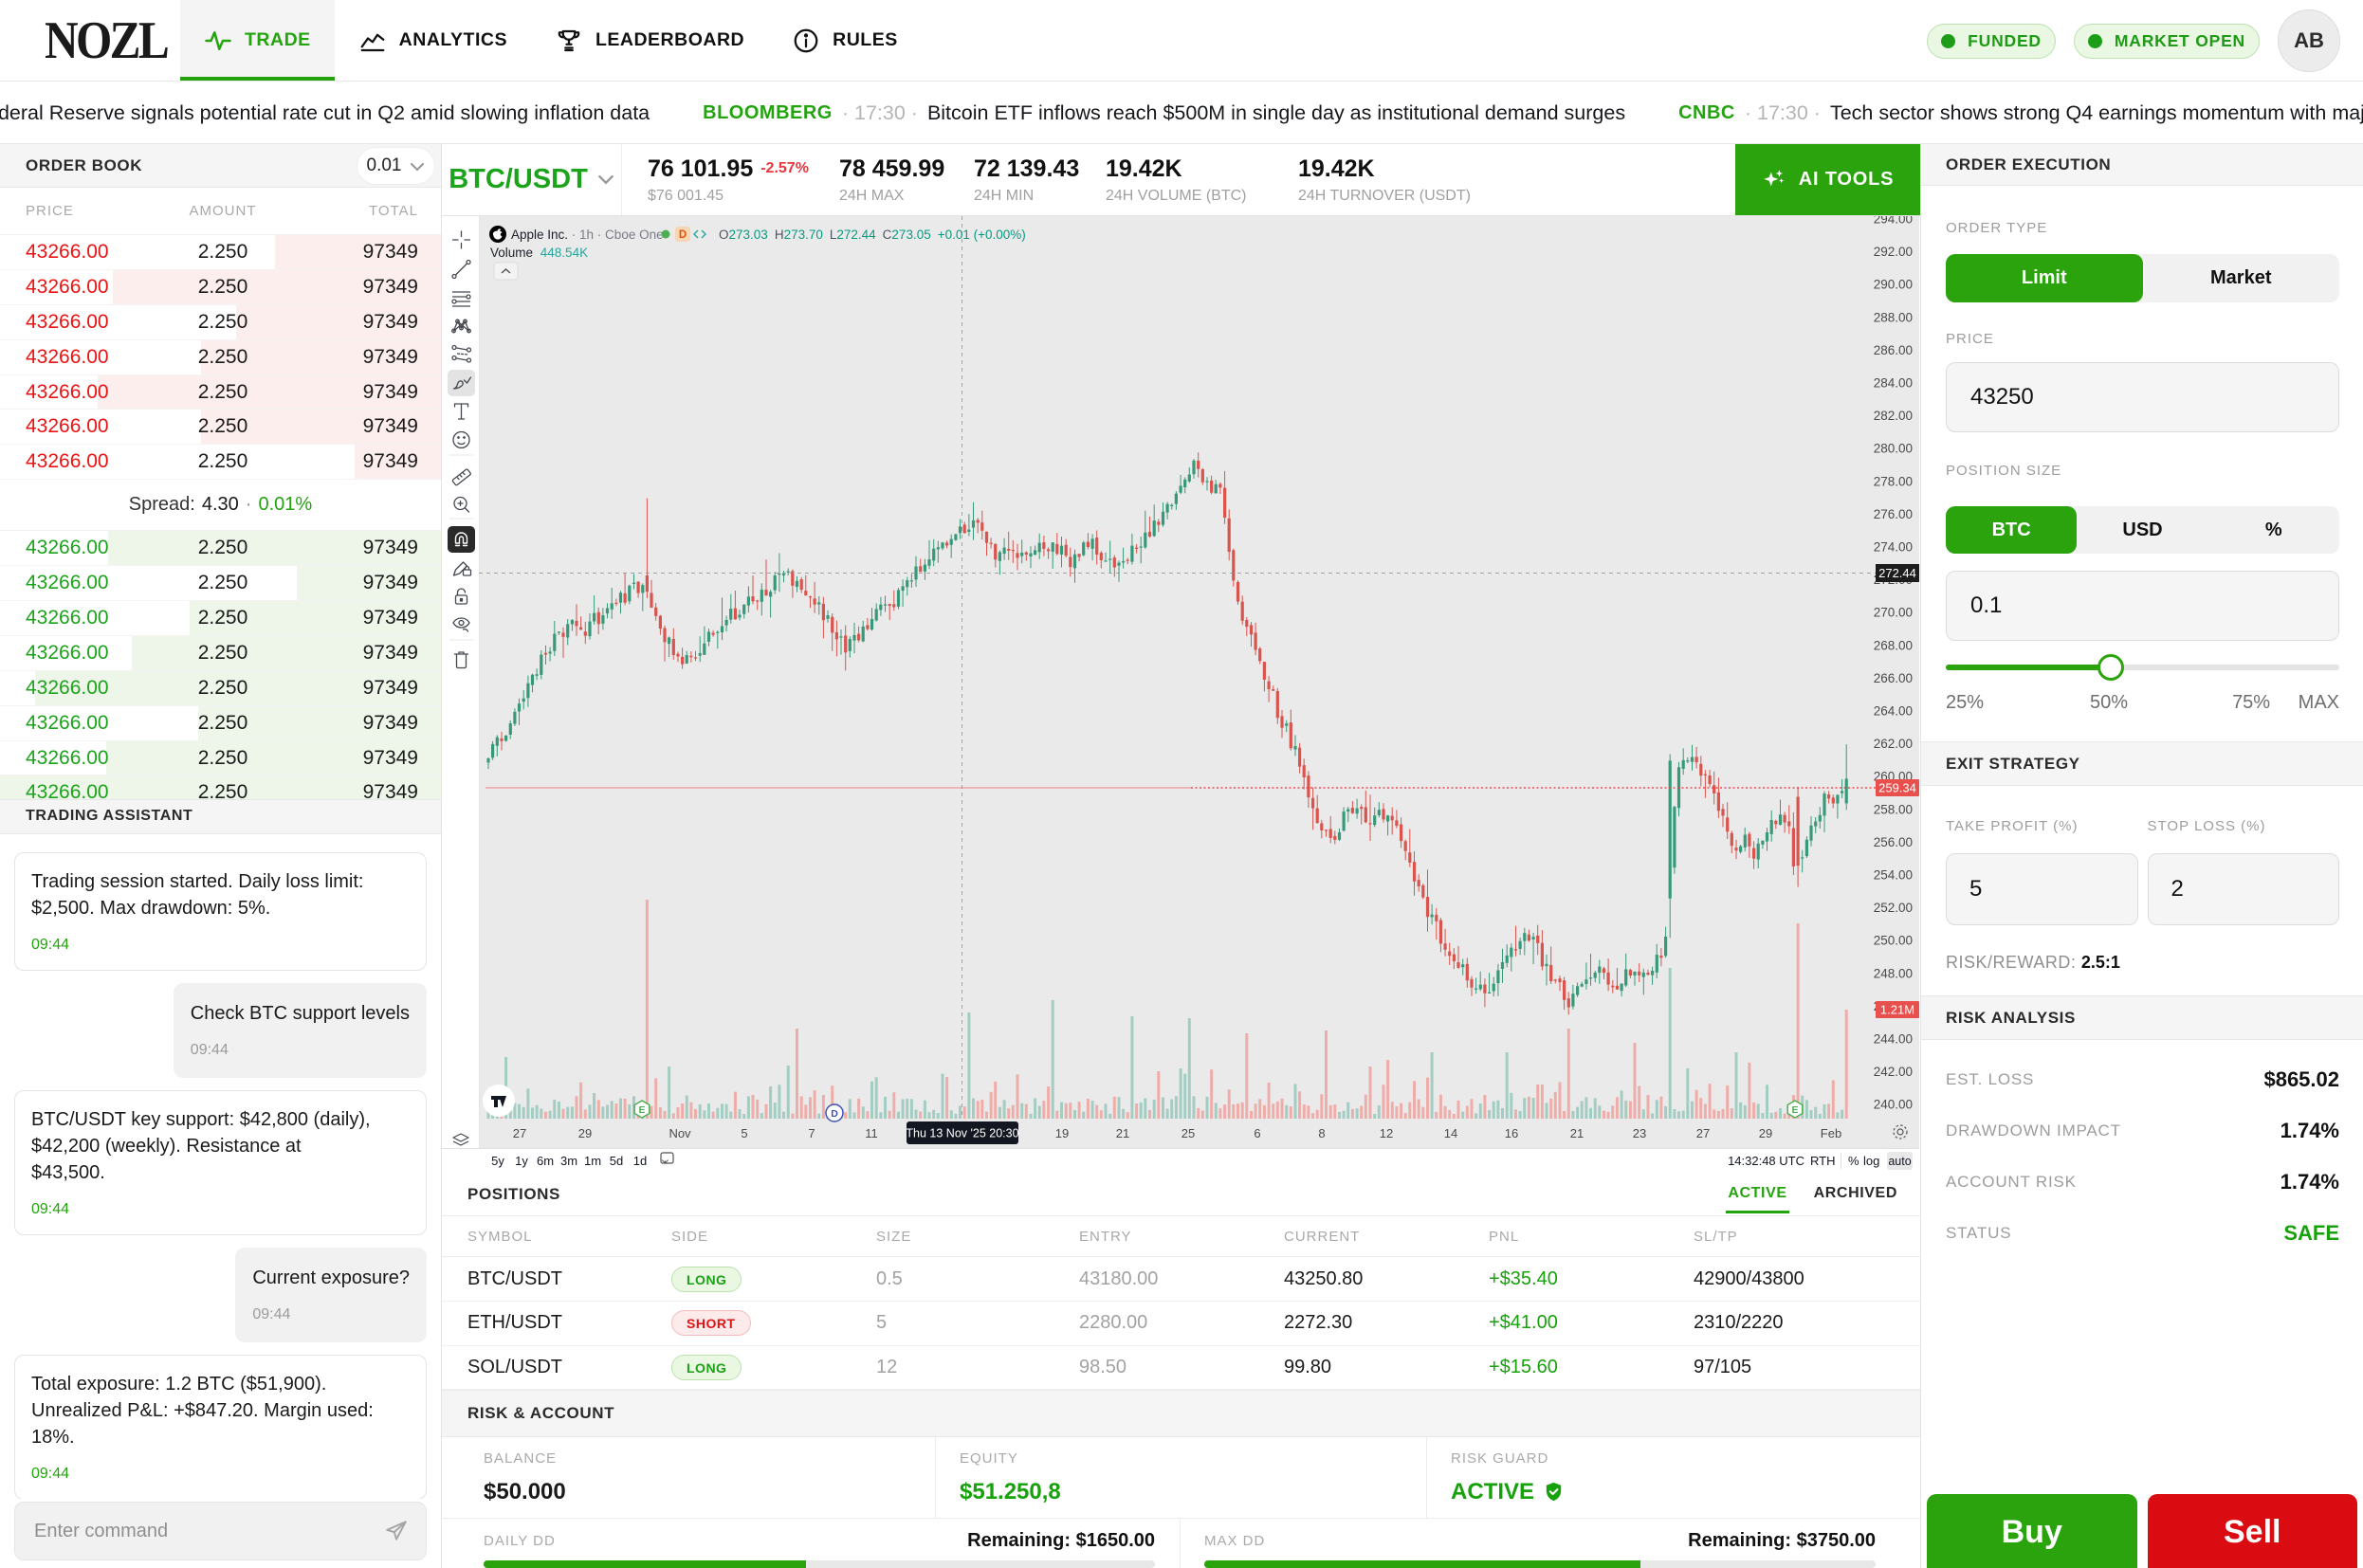 The image size is (2363, 1568). What do you see at coordinates (497, 1161) in the screenshot?
I see `svg-text: 5y` at bounding box center [497, 1161].